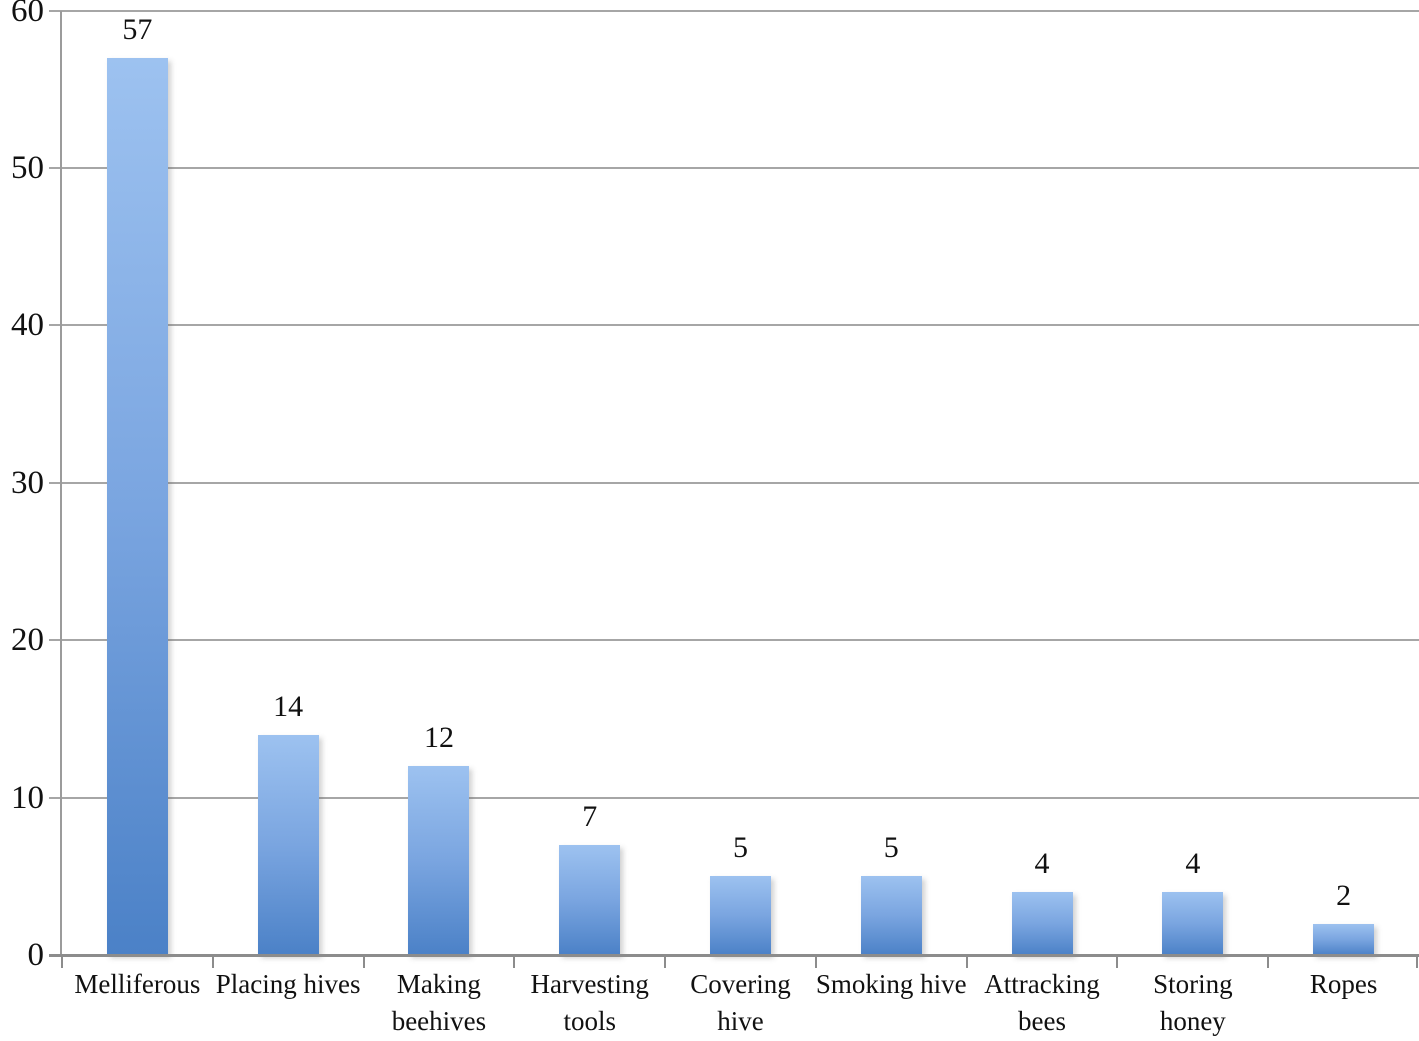 The width and height of the screenshot is (1419, 1041). Describe the element at coordinates (27, 797) in the screenshot. I see `y-tick-label-10: 10` at that location.